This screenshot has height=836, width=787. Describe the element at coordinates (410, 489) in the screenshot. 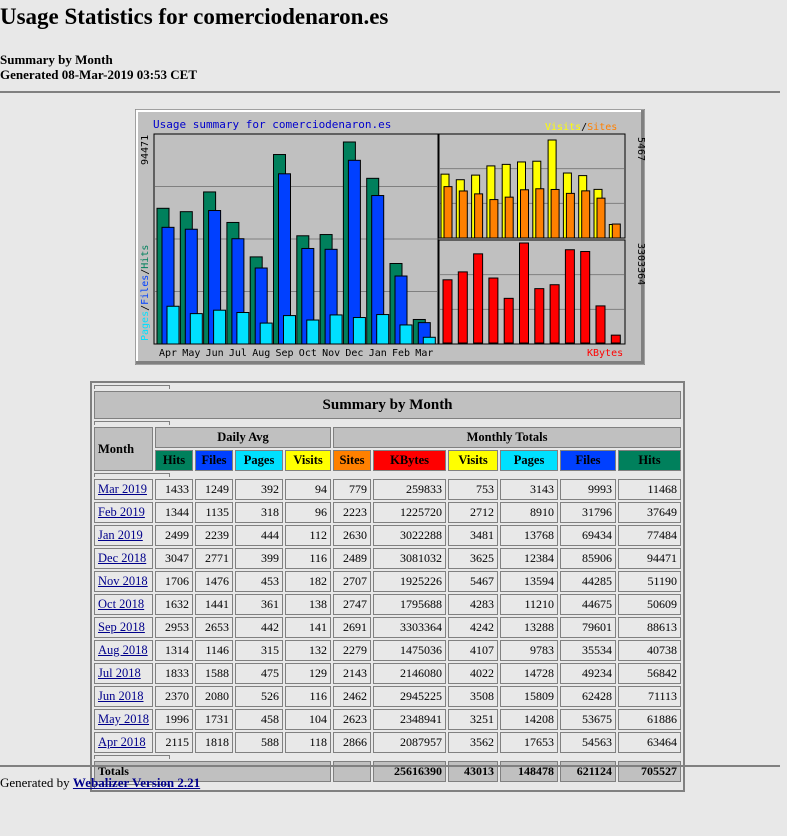

I see `kbytes-cell: 259833` at that location.